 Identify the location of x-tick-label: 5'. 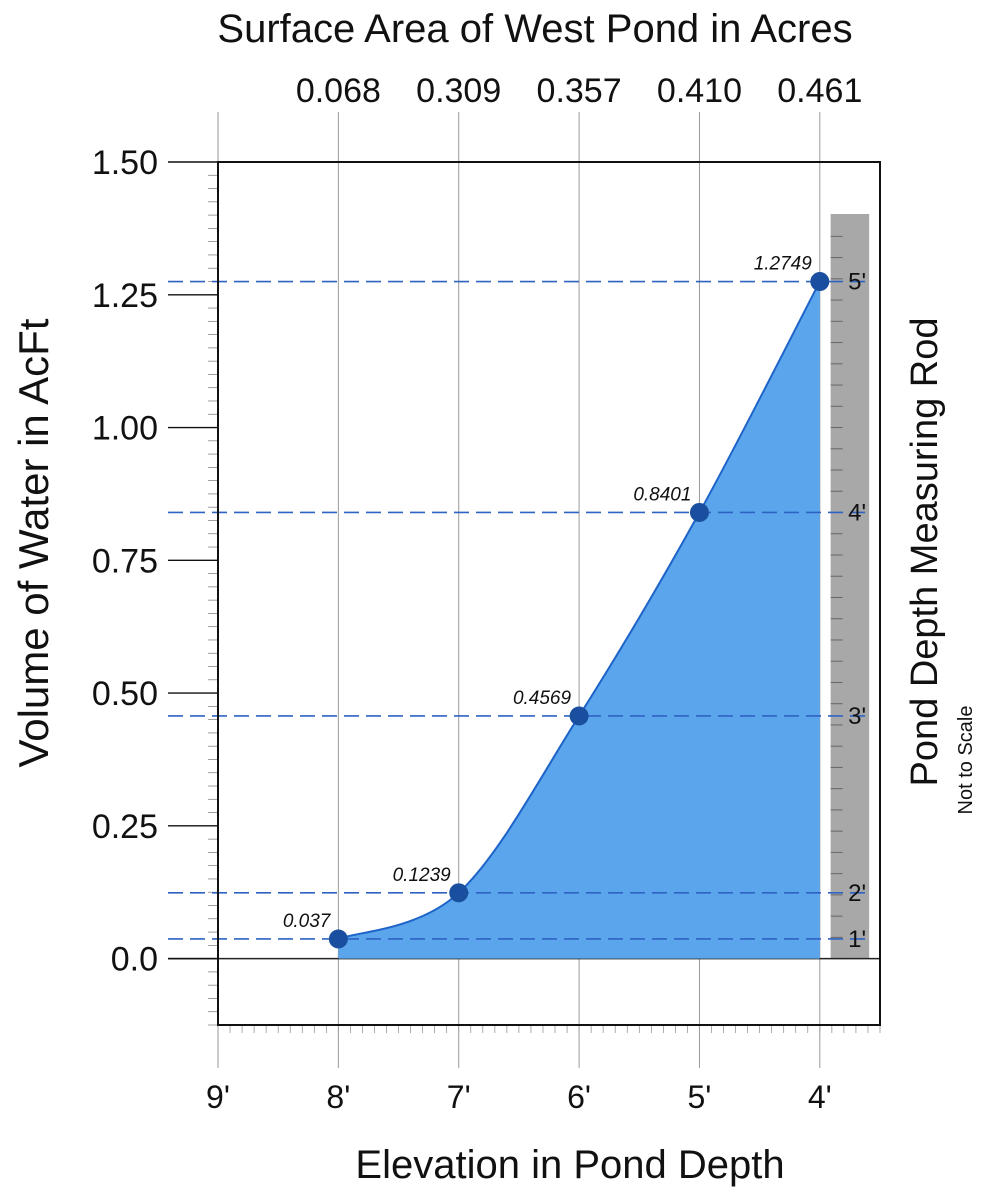
(700, 1097).